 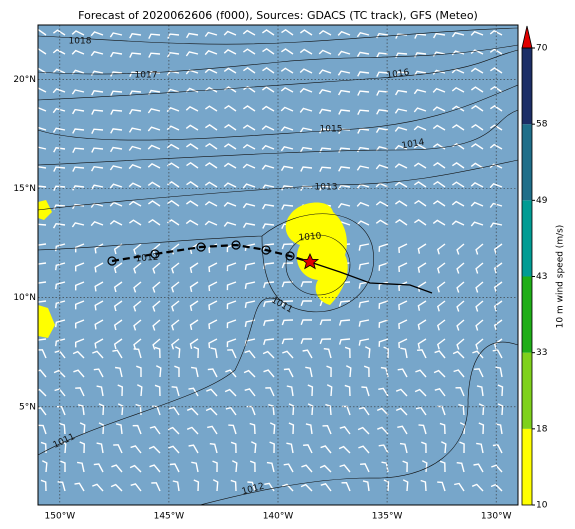 What do you see at coordinates (542, 125) in the screenshot?
I see `colorbar-tick-label: 58` at bounding box center [542, 125].